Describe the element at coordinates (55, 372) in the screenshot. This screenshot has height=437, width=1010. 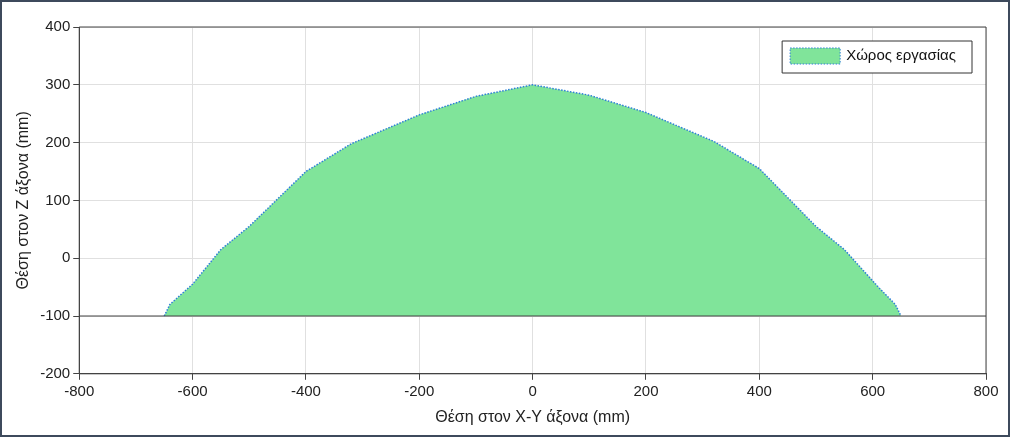
I see `y-tick-label: -200` at that location.